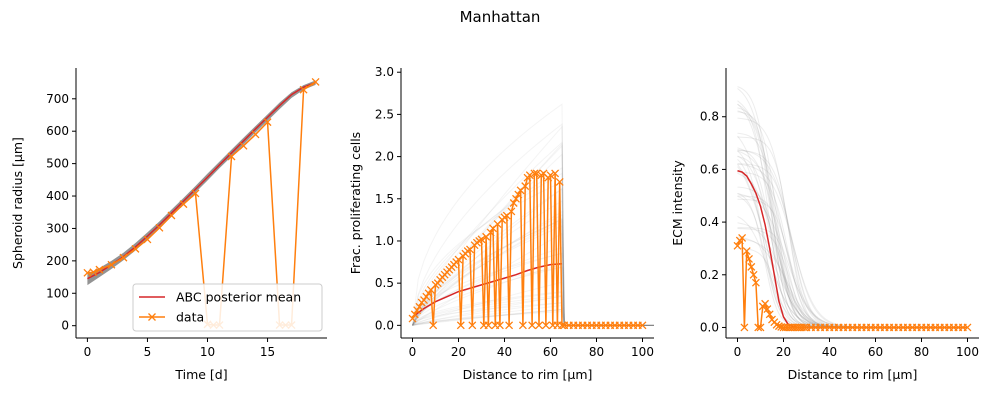 This screenshot has height=404, width=1000. What do you see at coordinates (677, 203) in the screenshot?
I see `y-axis-label: ECM intensity` at bounding box center [677, 203].